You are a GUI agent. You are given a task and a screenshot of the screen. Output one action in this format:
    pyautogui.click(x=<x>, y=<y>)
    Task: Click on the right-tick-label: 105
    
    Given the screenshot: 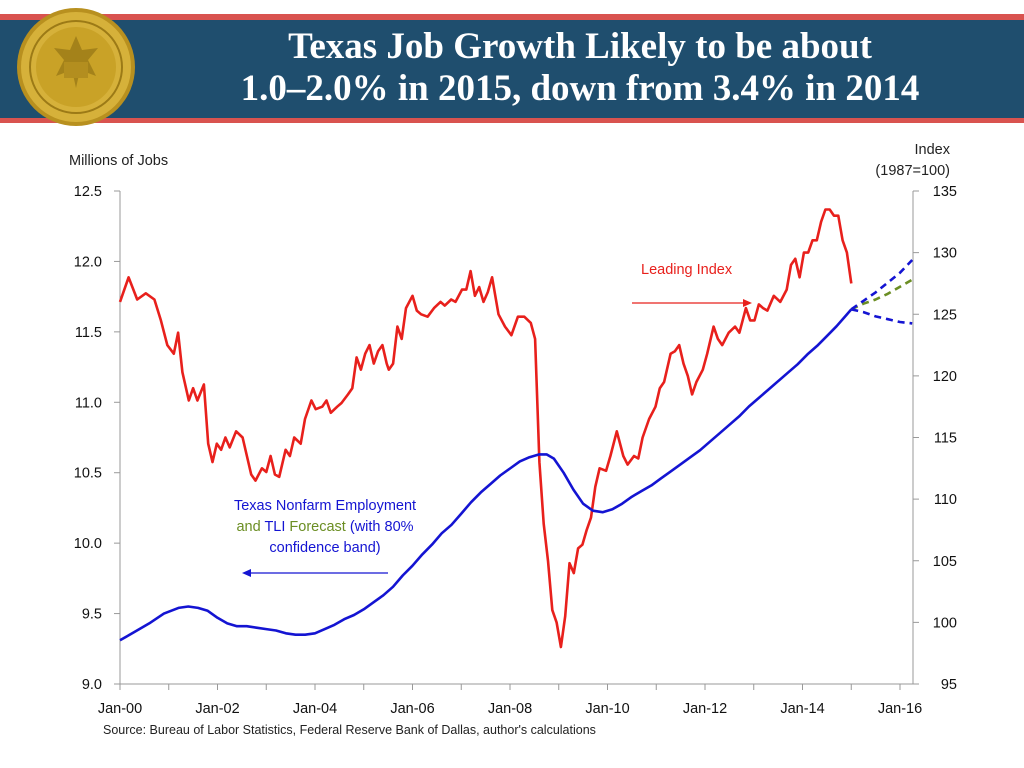 What is the action you would take?
    pyautogui.click(x=945, y=562)
    